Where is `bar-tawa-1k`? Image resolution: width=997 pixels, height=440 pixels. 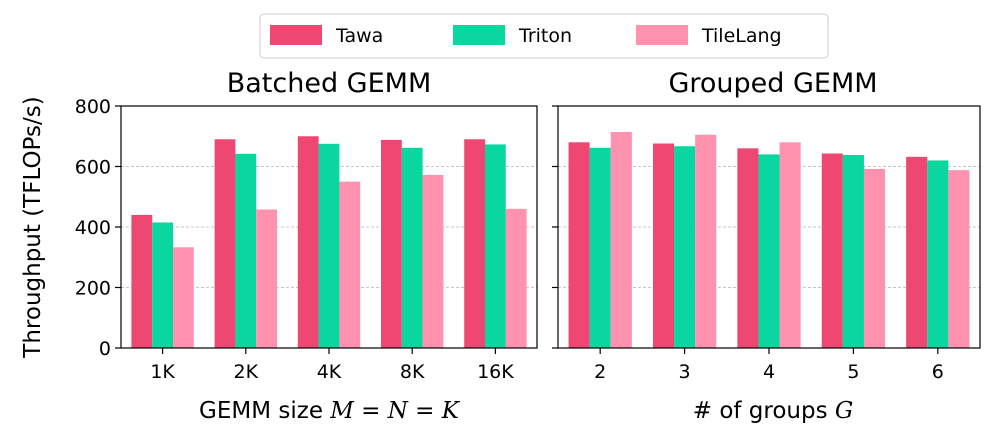
bar-tawa-1k is located at coordinates (142, 281).